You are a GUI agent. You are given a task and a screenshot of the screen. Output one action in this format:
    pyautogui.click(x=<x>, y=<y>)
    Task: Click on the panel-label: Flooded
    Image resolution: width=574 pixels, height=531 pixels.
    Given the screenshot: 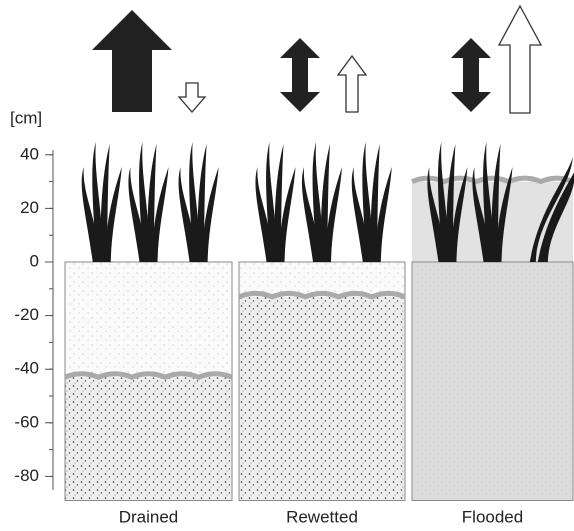 What is the action you would take?
    pyautogui.click(x=492, y=516)
    